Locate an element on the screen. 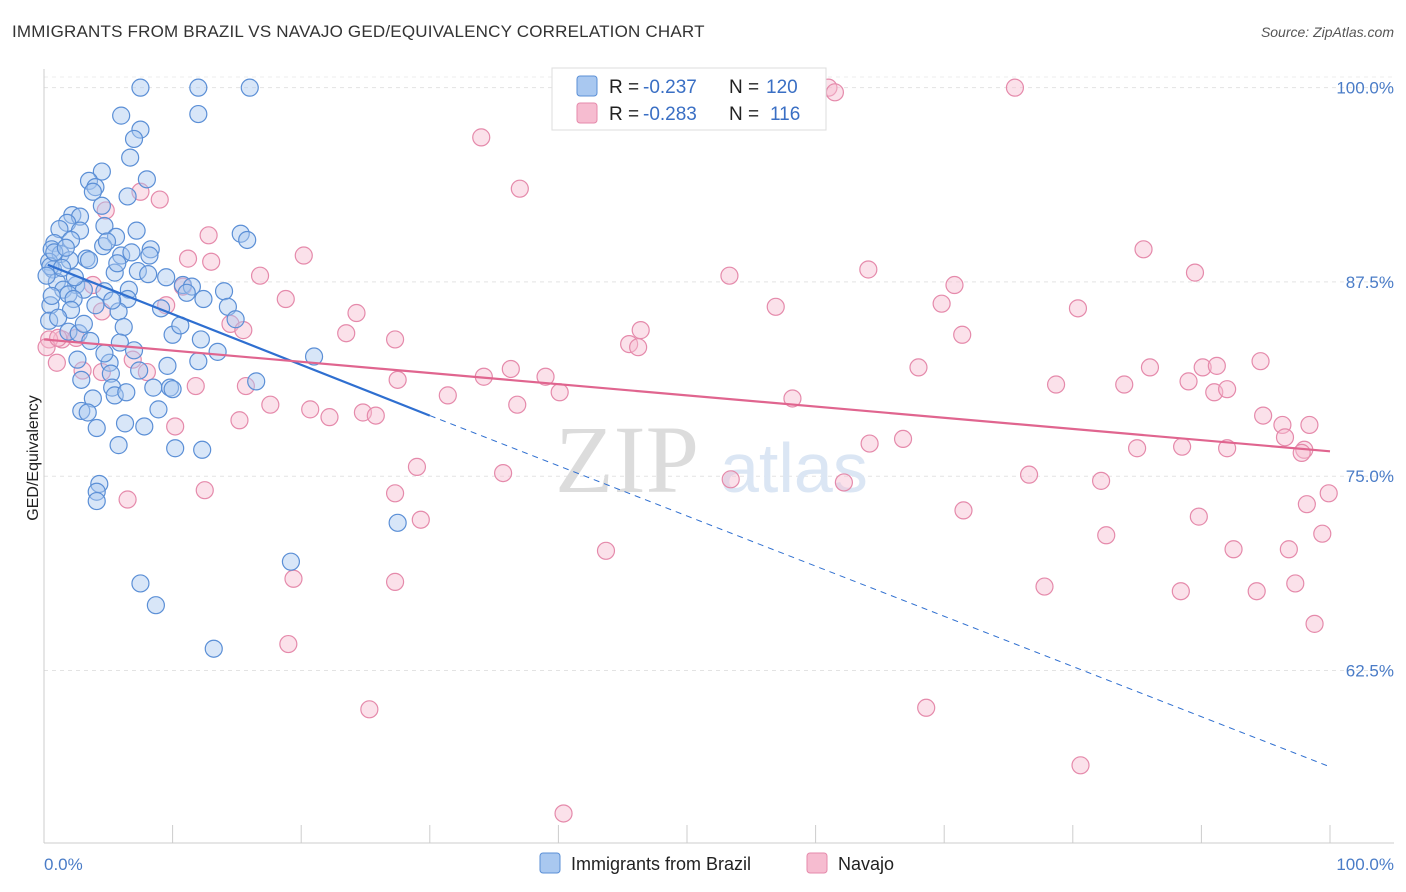 Image resolution: width=1406 pixels, height=892 pixels. y-tick-label: 87.5% is located at coordinates (1370, 282).